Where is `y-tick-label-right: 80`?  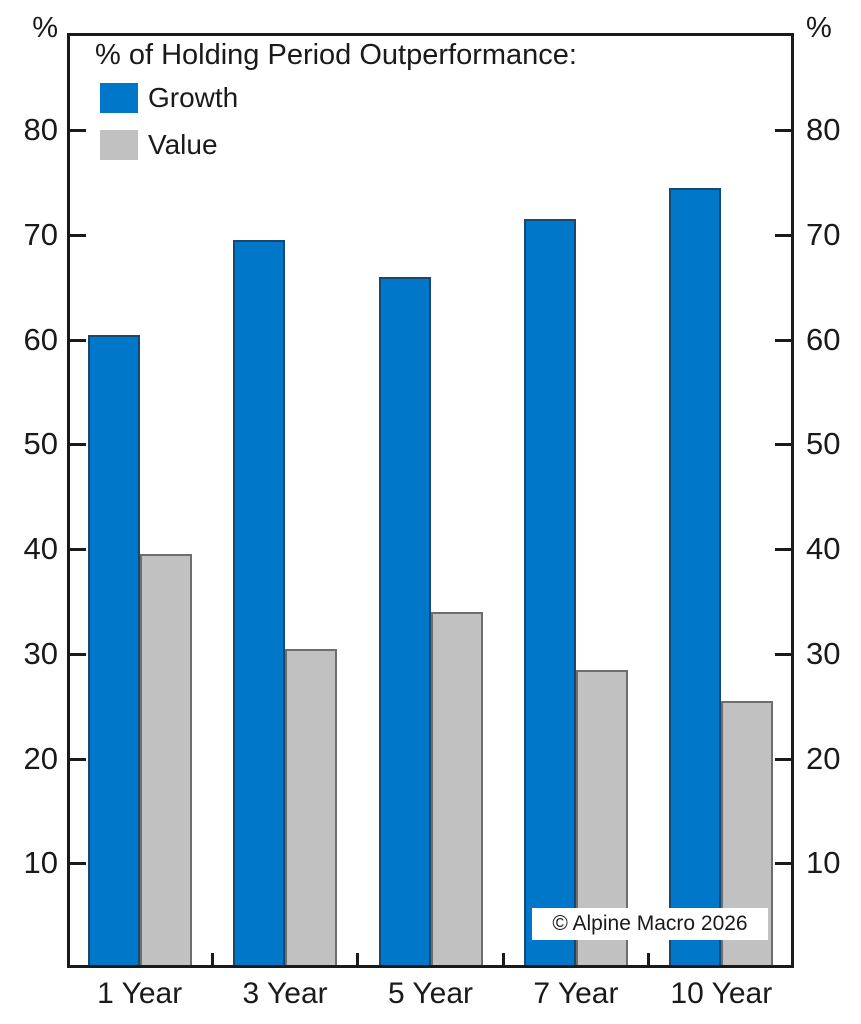
y-tick-label-right: 80 is located at coordinates (823, 129).